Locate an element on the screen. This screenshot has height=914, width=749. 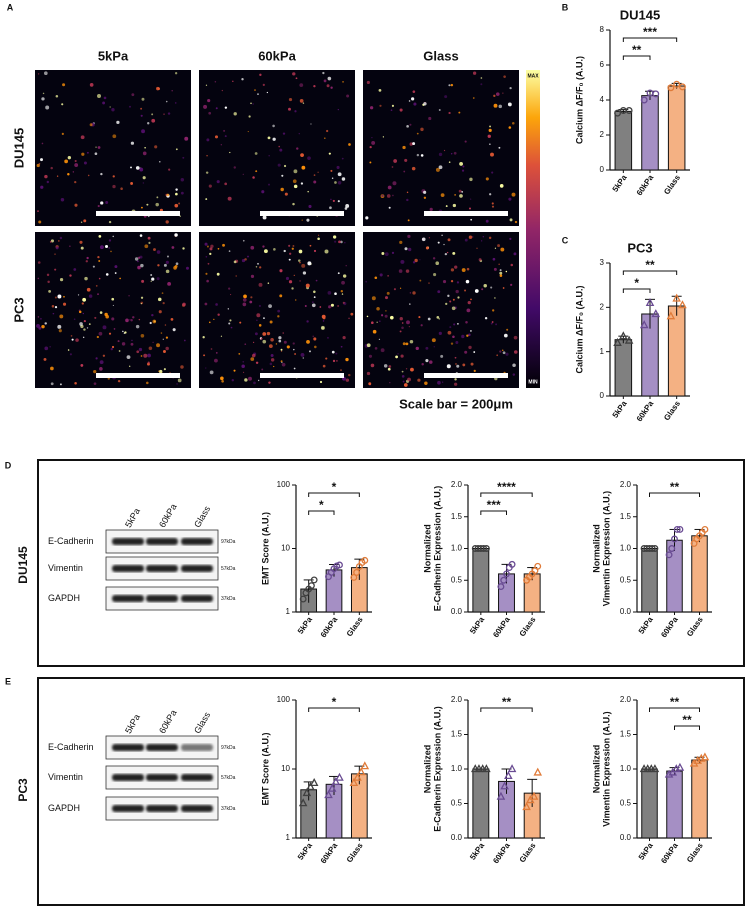
lane-label: 5kPa is located at coordinates (132, 517).